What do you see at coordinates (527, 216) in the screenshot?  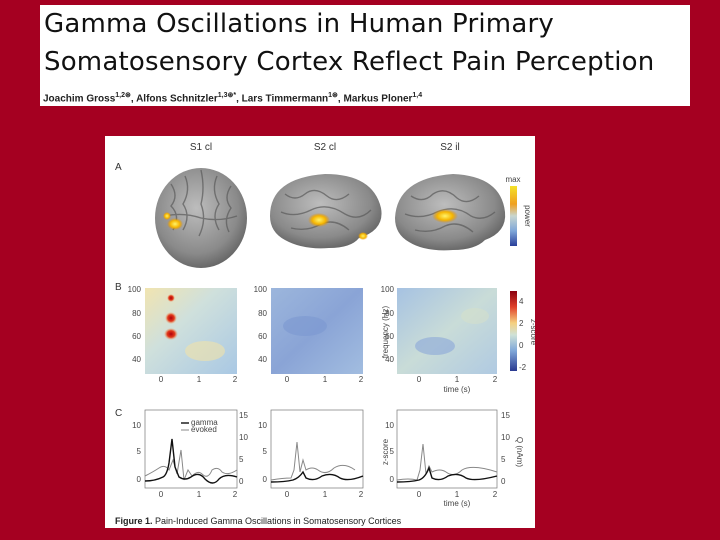 I see `colorbar-power-label: power` at bounding box center [527, 216].